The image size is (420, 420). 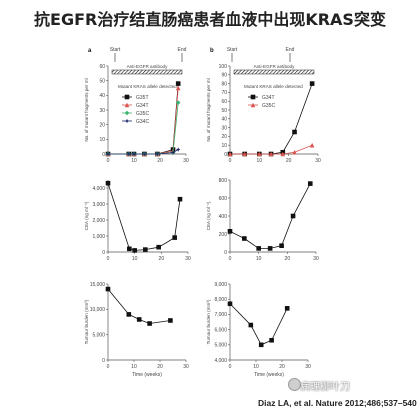 What do you see at coordinates (212, 51) in the screenshot?
I see `panel-b-letter: b` at bounding box center [212, 51].